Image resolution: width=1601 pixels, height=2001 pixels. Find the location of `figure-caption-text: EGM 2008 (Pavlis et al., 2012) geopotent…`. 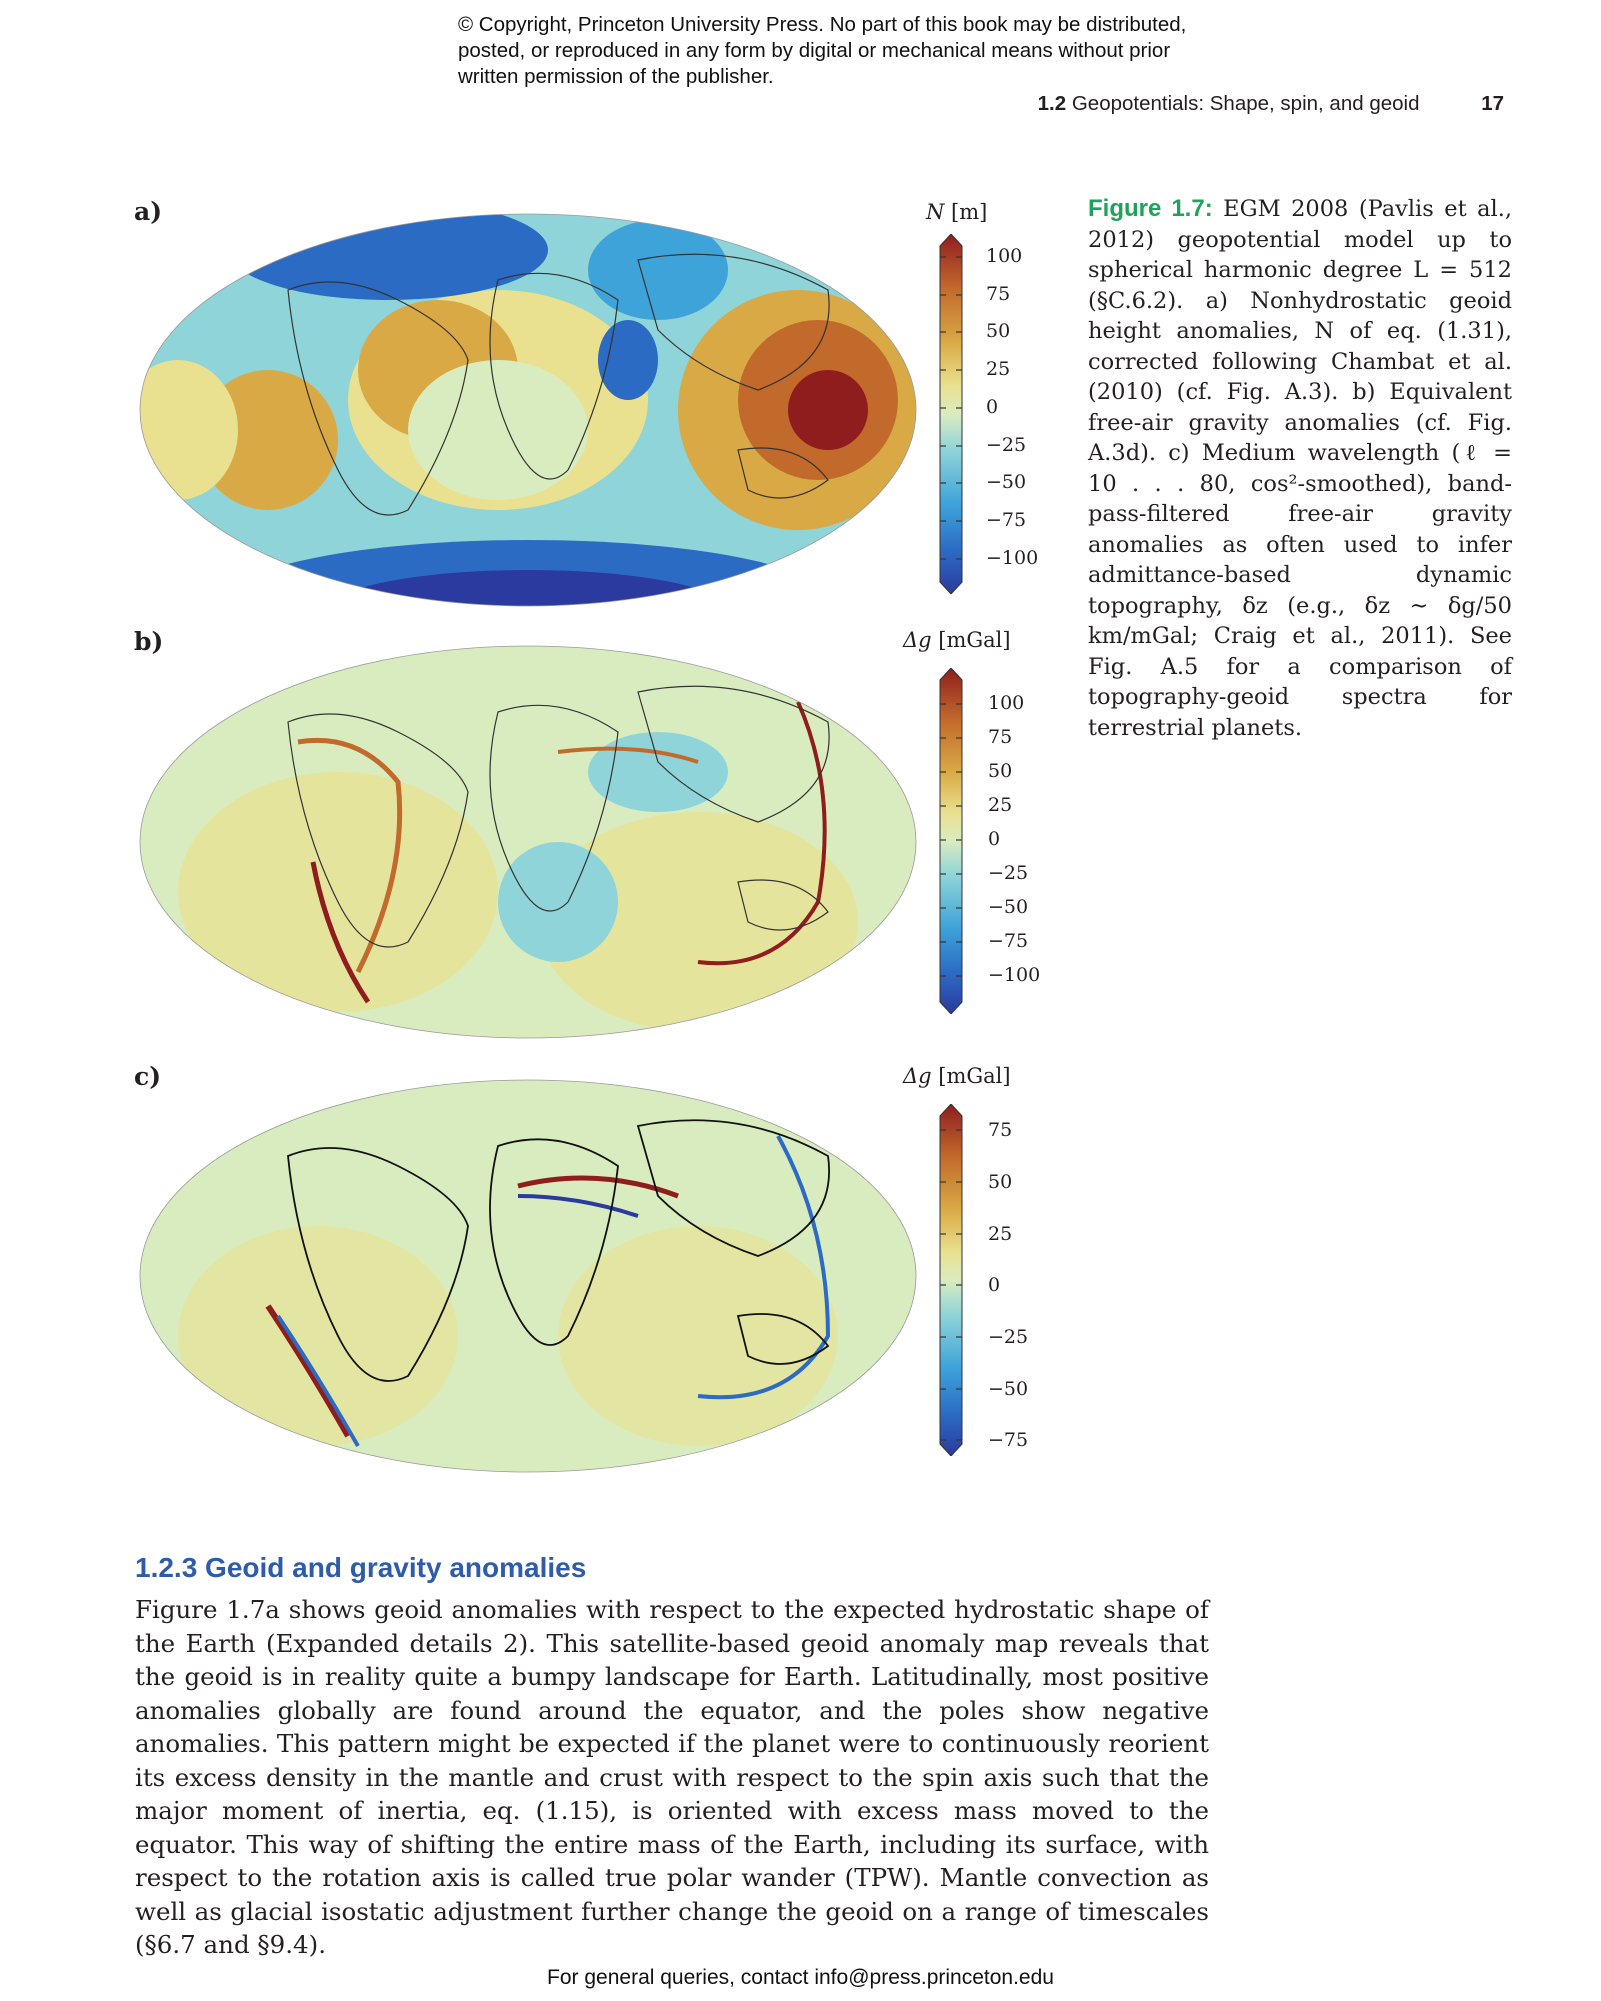

figure-caption-text: EGM 2008 (Pavlis et al., 2012) geopotent… is located at coordinates (1300, 468).